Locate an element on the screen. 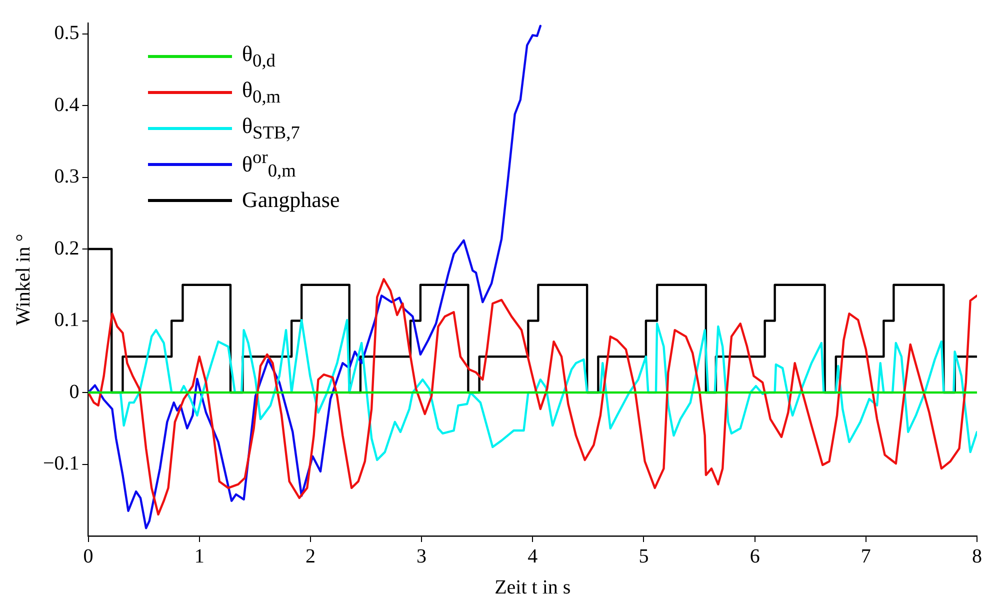 The image size is (993, 612). y-tick-label: 0.1 is located at coordinates (67, 320).